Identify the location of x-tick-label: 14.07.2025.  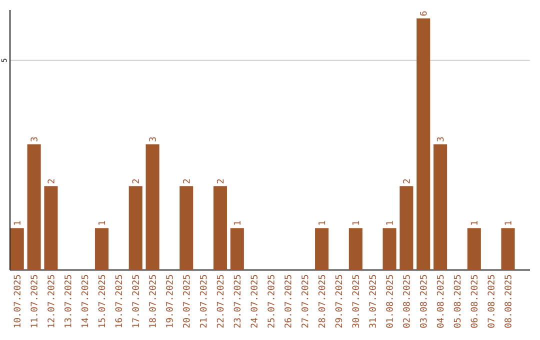
(84, 301).